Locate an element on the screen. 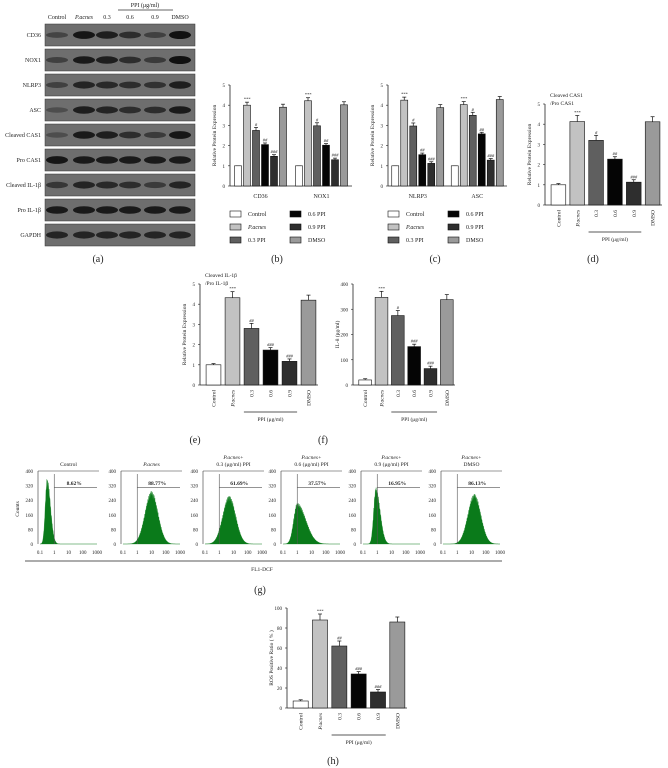 The image size is (668, 768). y-tick-label: 100 is located at coordinates (345, 361).